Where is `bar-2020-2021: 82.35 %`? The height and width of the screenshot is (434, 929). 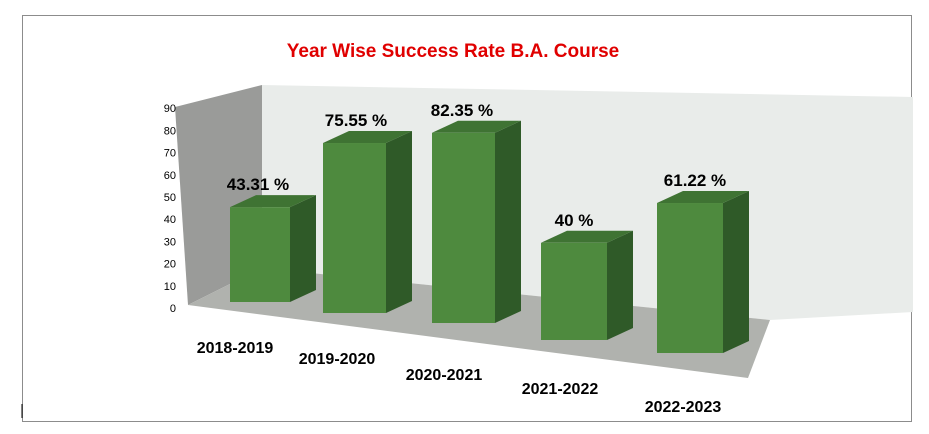
bar-2020-2021: 82.35 % is located at coordinates (476, 212).